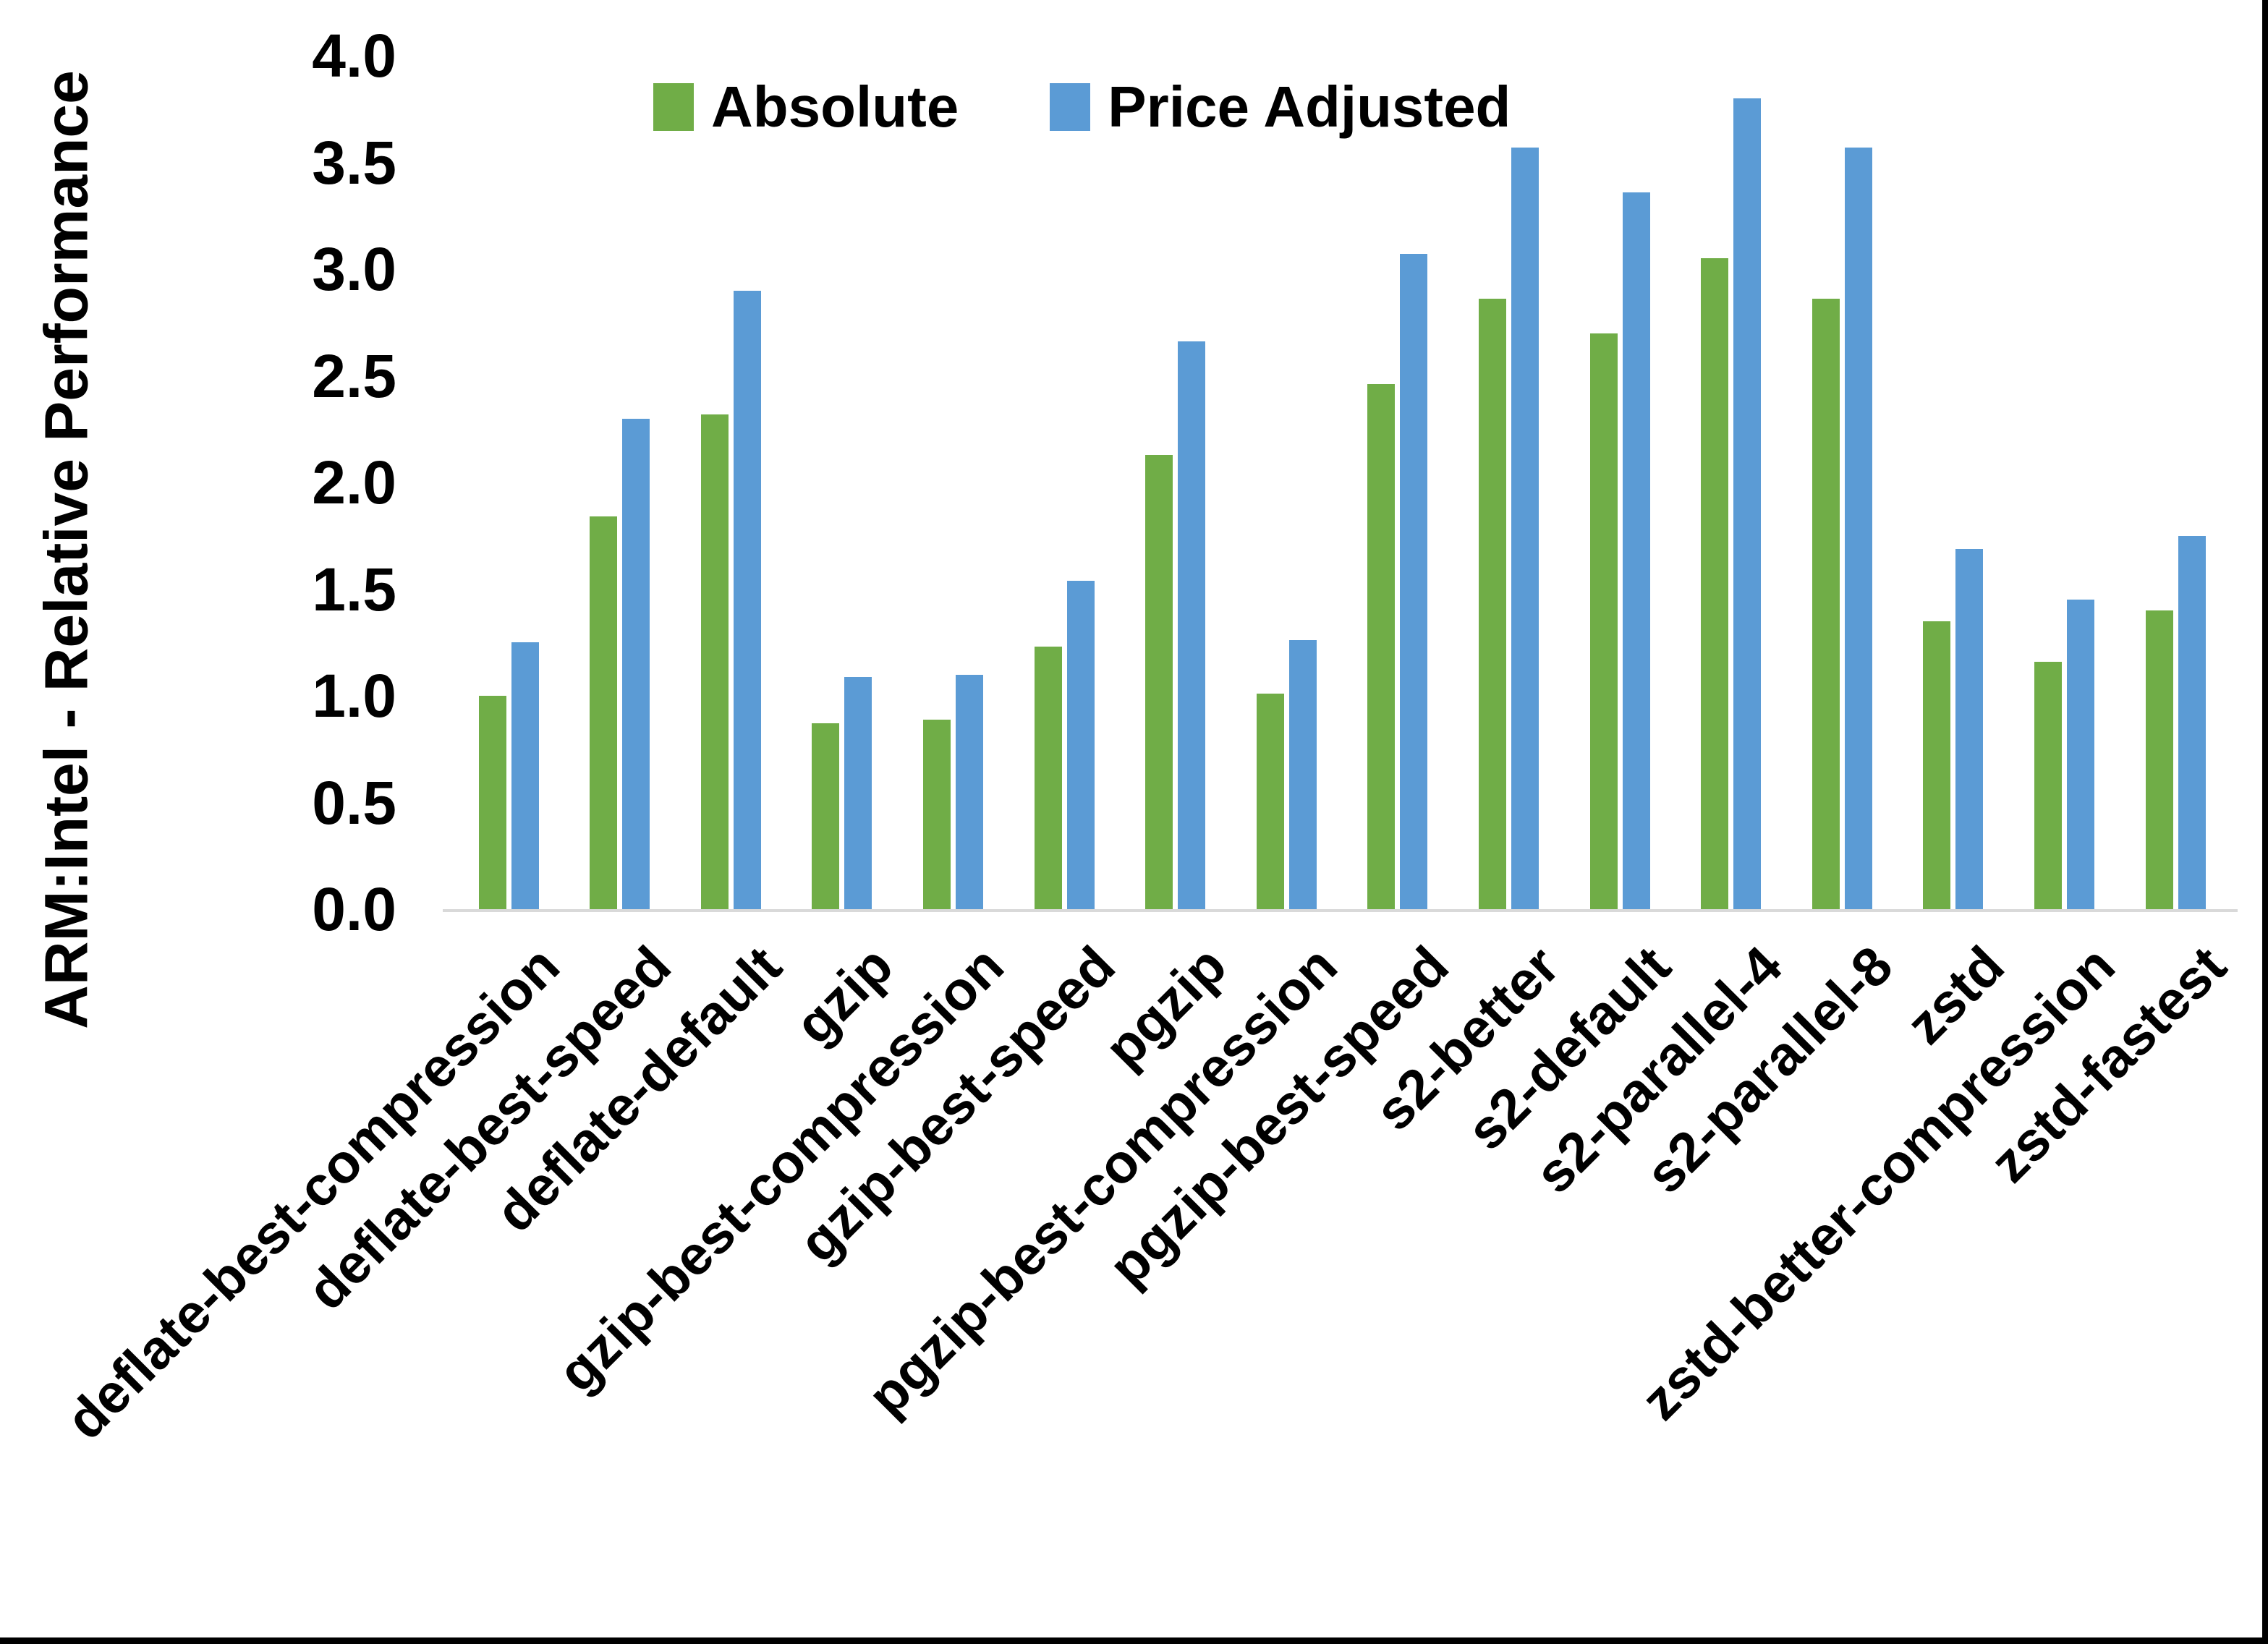 The image size is (2268, 1644). I want to click on legend-item: Absolute, so click(806, 107).